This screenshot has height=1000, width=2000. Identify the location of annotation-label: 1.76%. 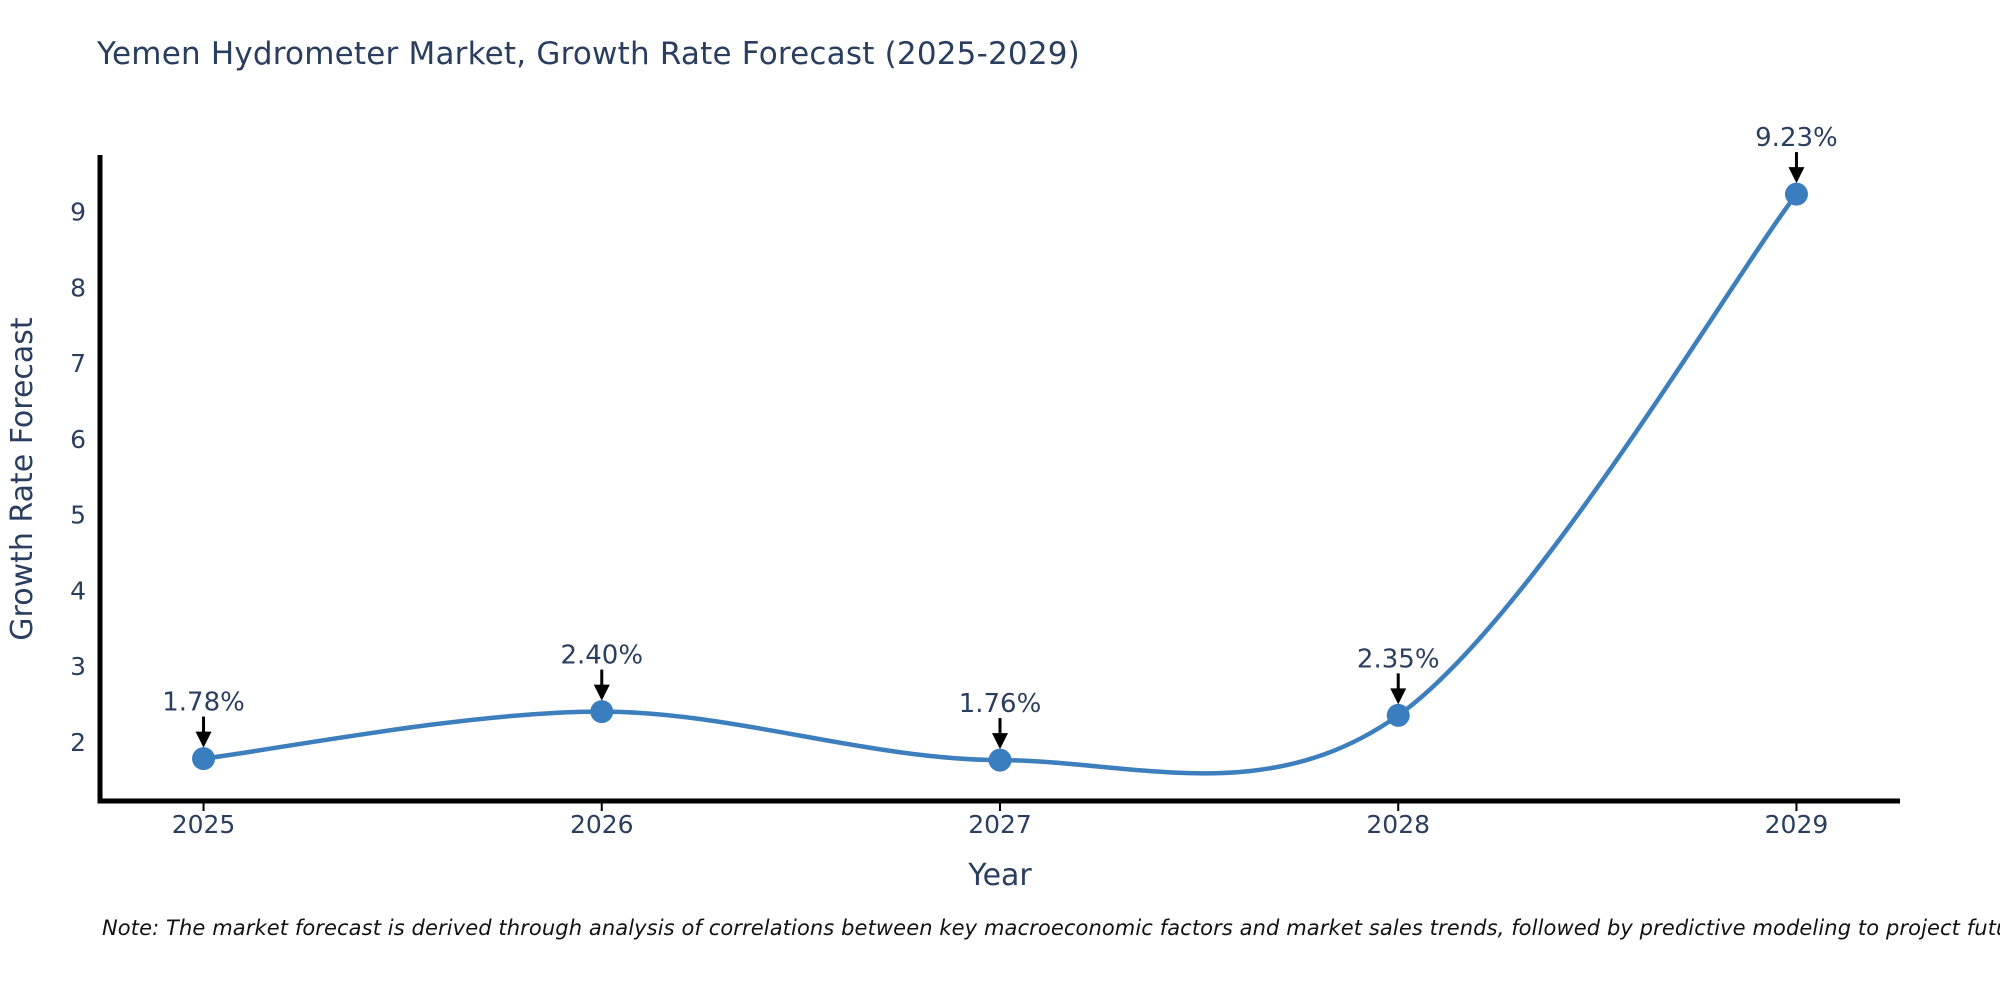
(1000, 704).